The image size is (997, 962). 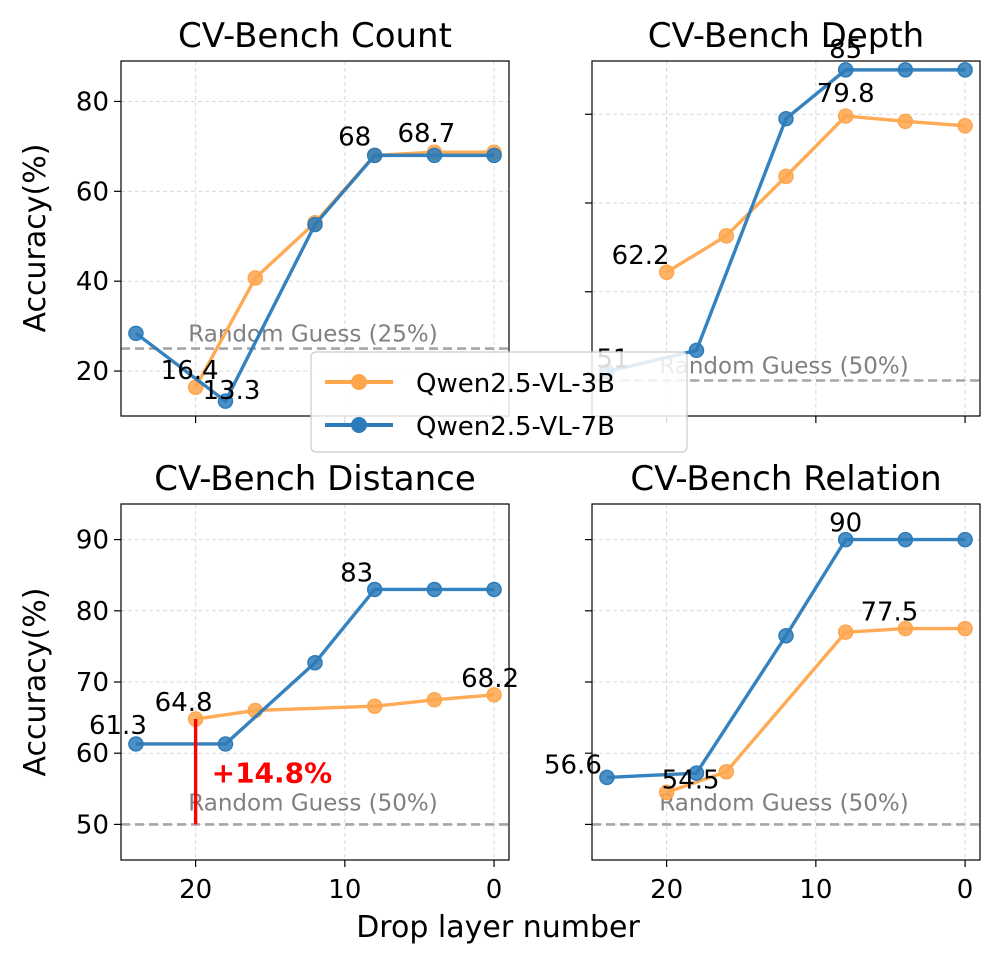 What do you see at coordinates (184, 703) in the screenshot?
I see `data-label: 64.8` at bounding box center [184, 703].